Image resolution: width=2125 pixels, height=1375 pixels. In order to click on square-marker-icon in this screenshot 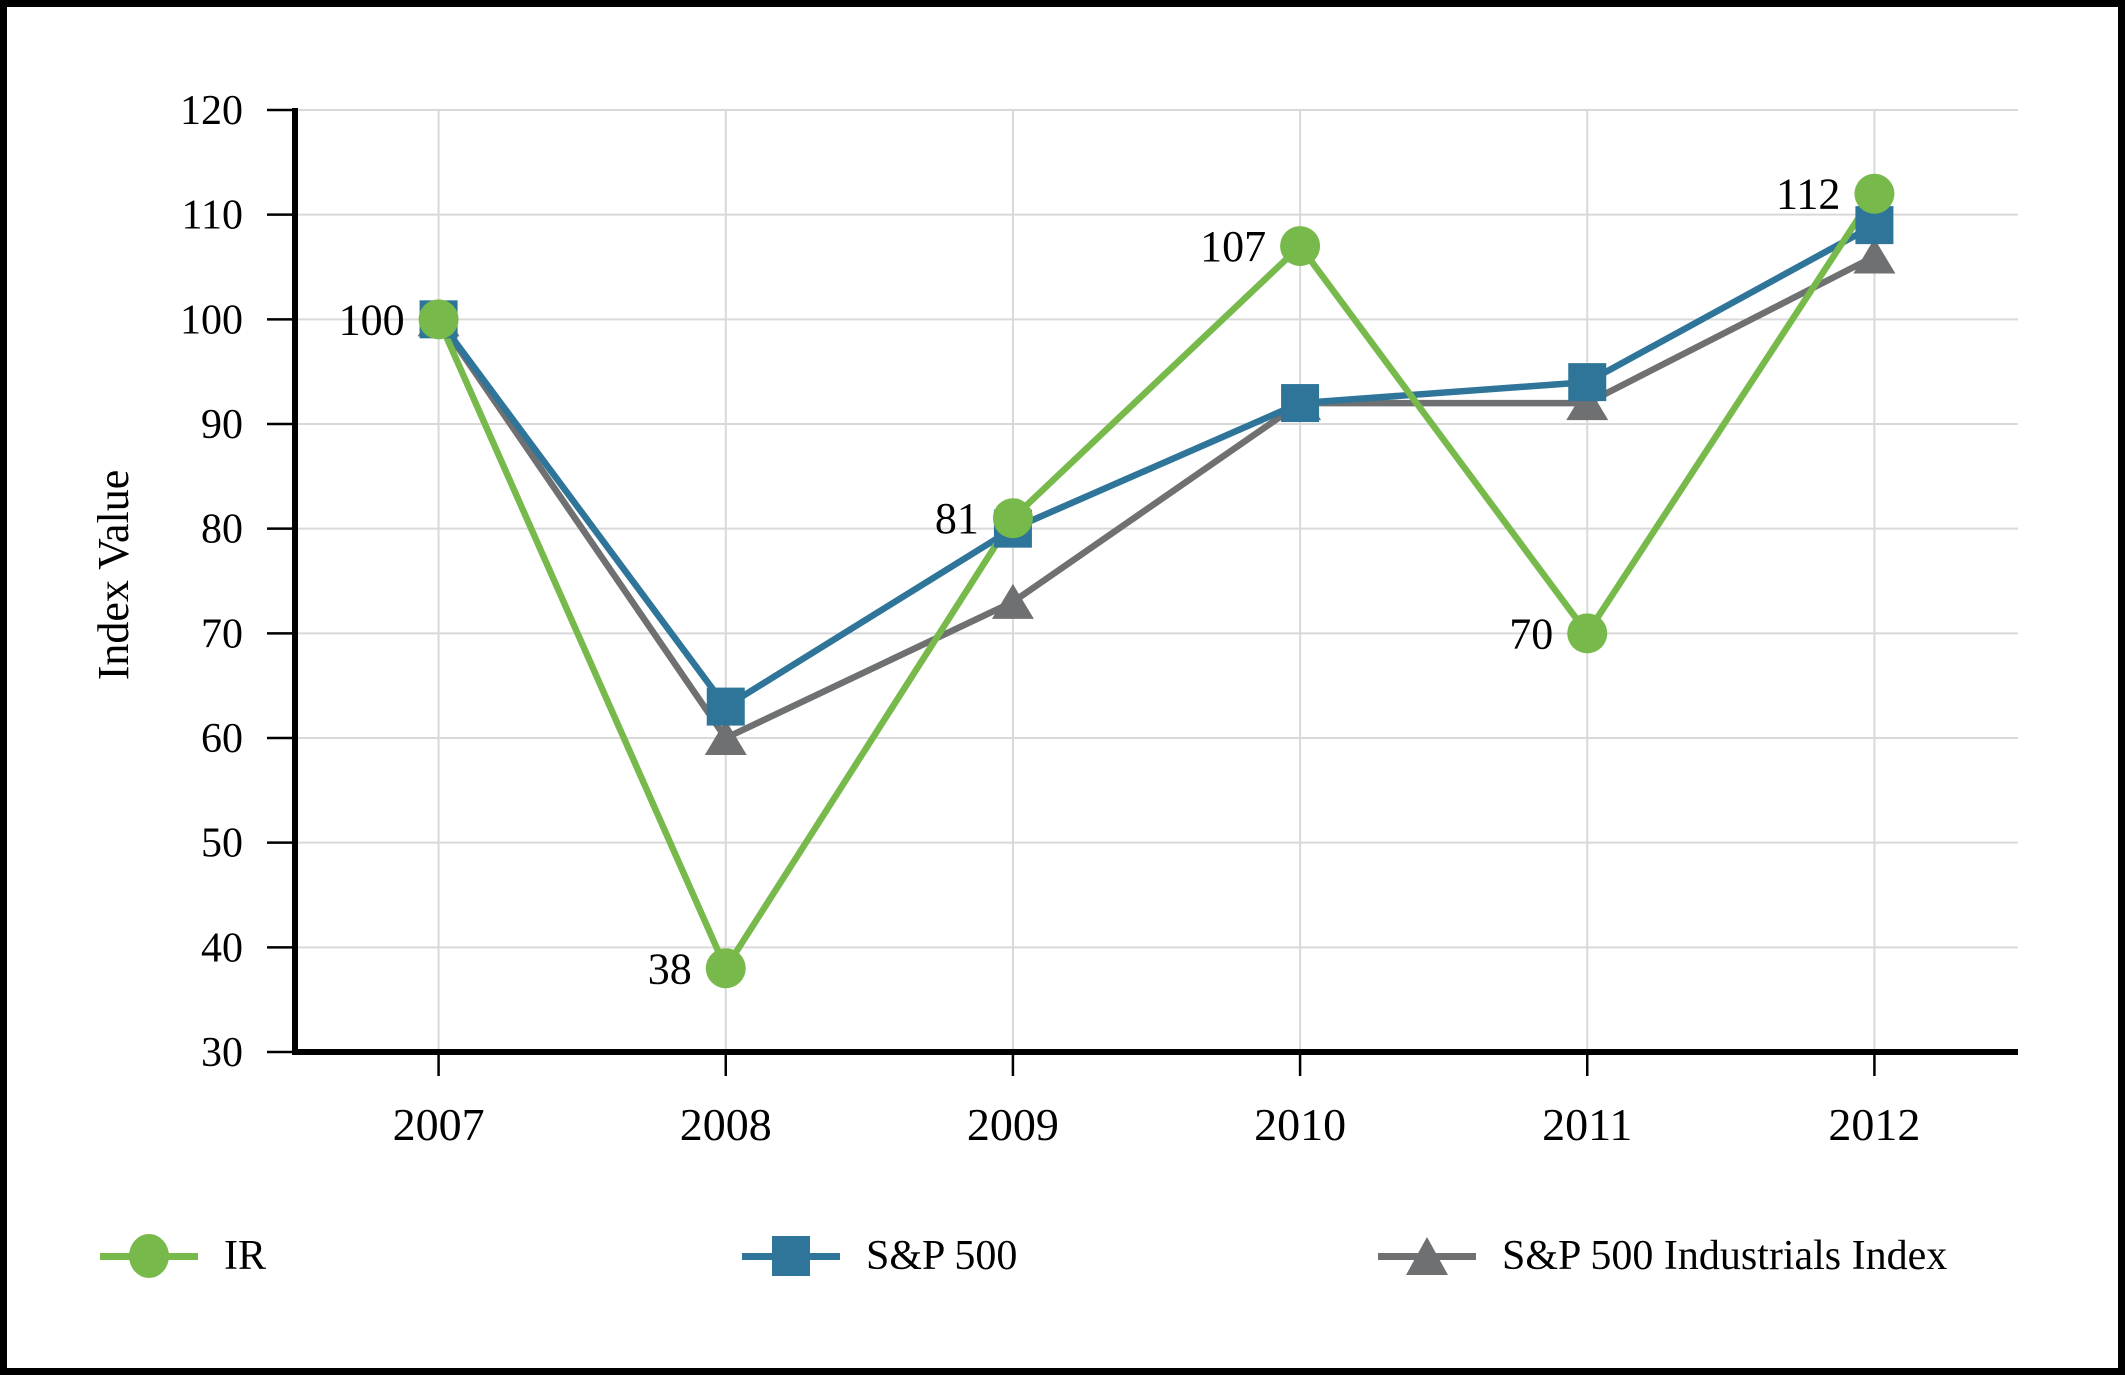, I will do `click(791, 1256)`.